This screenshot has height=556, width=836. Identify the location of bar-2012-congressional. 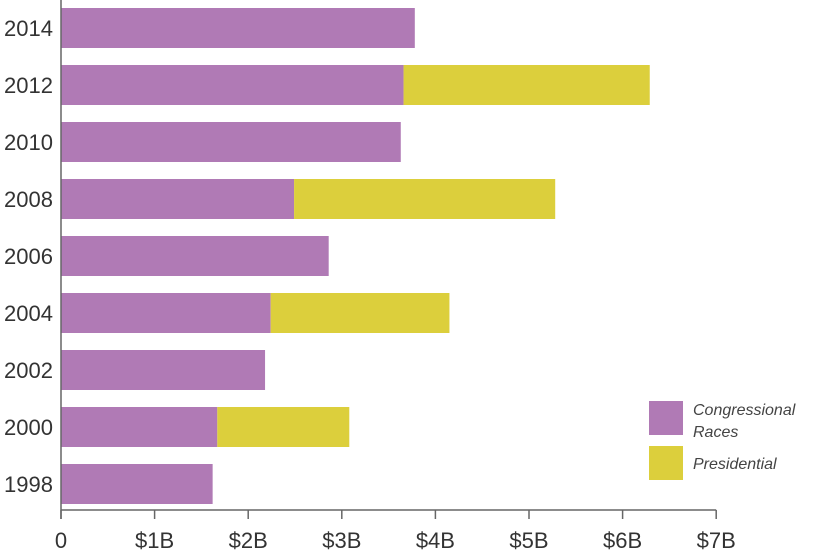
(232, 85).